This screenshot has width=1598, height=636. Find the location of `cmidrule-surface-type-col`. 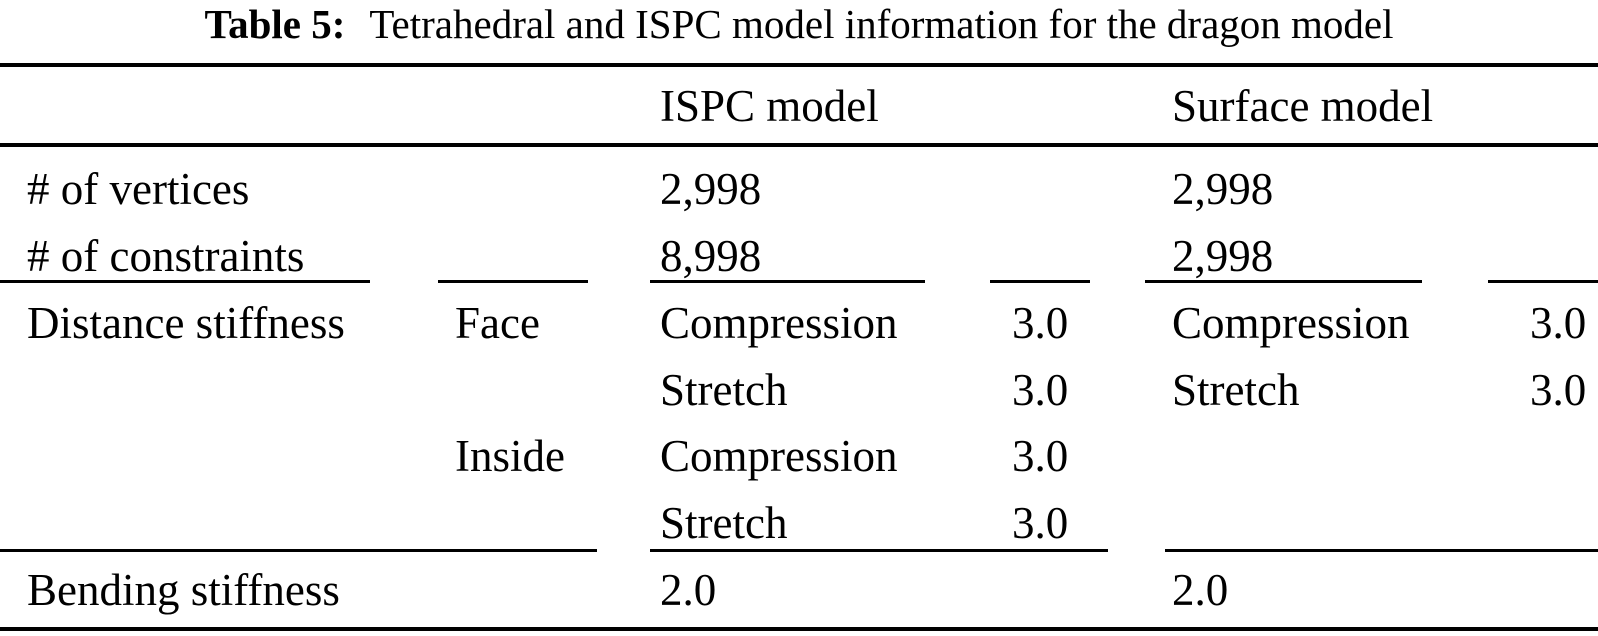

cmidrule-surface-type-col is located at coordinates (1283, 281).